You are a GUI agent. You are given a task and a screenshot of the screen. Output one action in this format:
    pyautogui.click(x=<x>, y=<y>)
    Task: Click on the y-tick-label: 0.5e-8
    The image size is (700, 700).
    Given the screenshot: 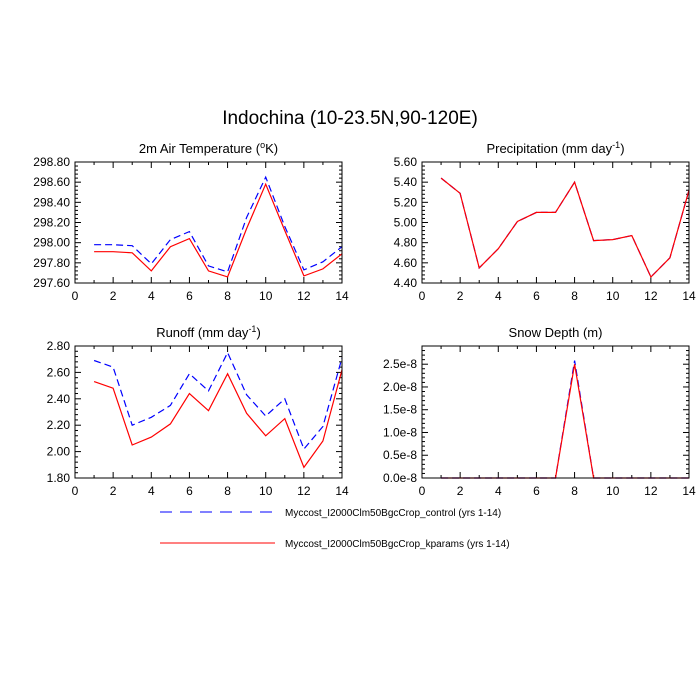 What is the action you would take?
    pyautogui.click(x=400, y=455)
    